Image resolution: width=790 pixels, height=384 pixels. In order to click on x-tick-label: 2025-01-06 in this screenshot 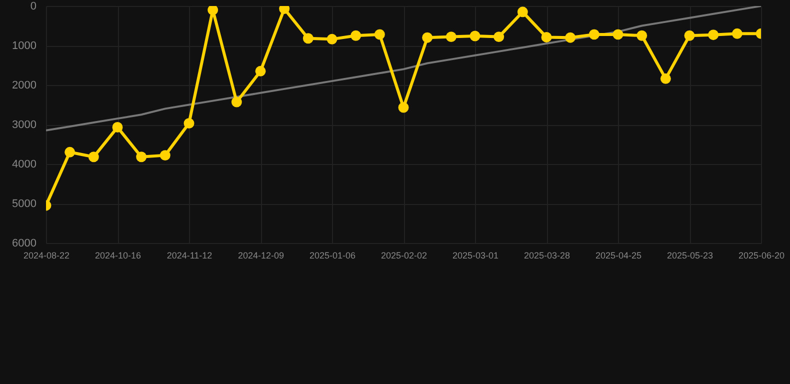, I will do `click(332, 255)`.